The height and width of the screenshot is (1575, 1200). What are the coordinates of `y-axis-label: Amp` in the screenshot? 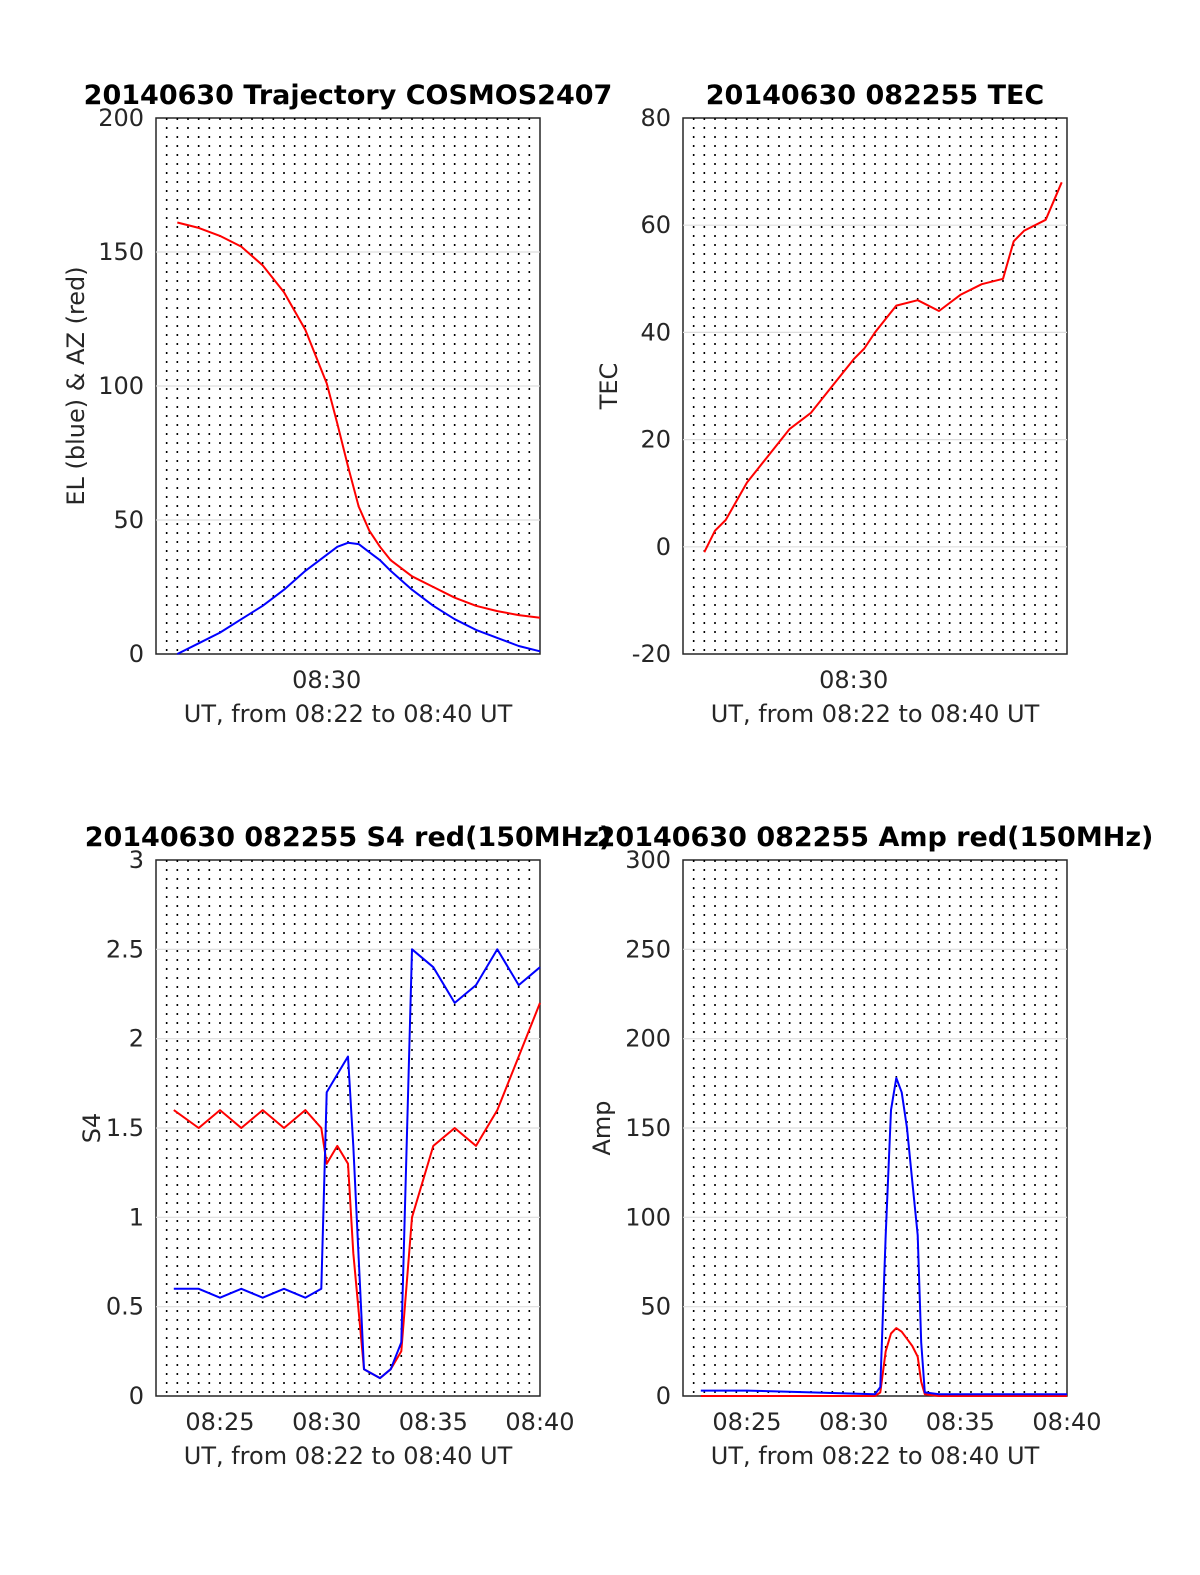 It's located at (602, 1127).